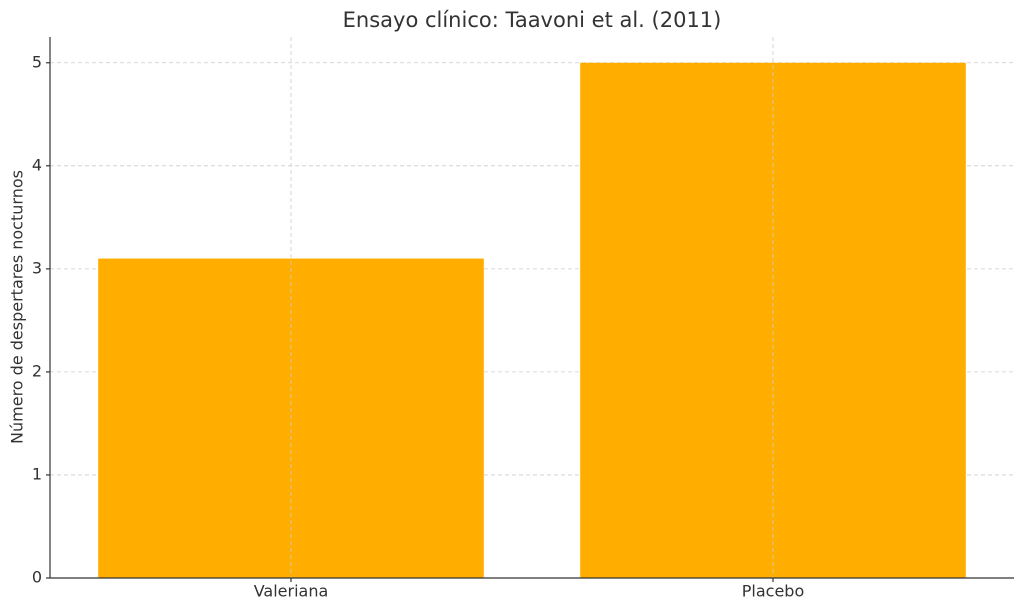  Describe the element at coordinates (17, 307) in the screenshot. I see `y-axis-label: Número de despertares nocturnos` at that location.